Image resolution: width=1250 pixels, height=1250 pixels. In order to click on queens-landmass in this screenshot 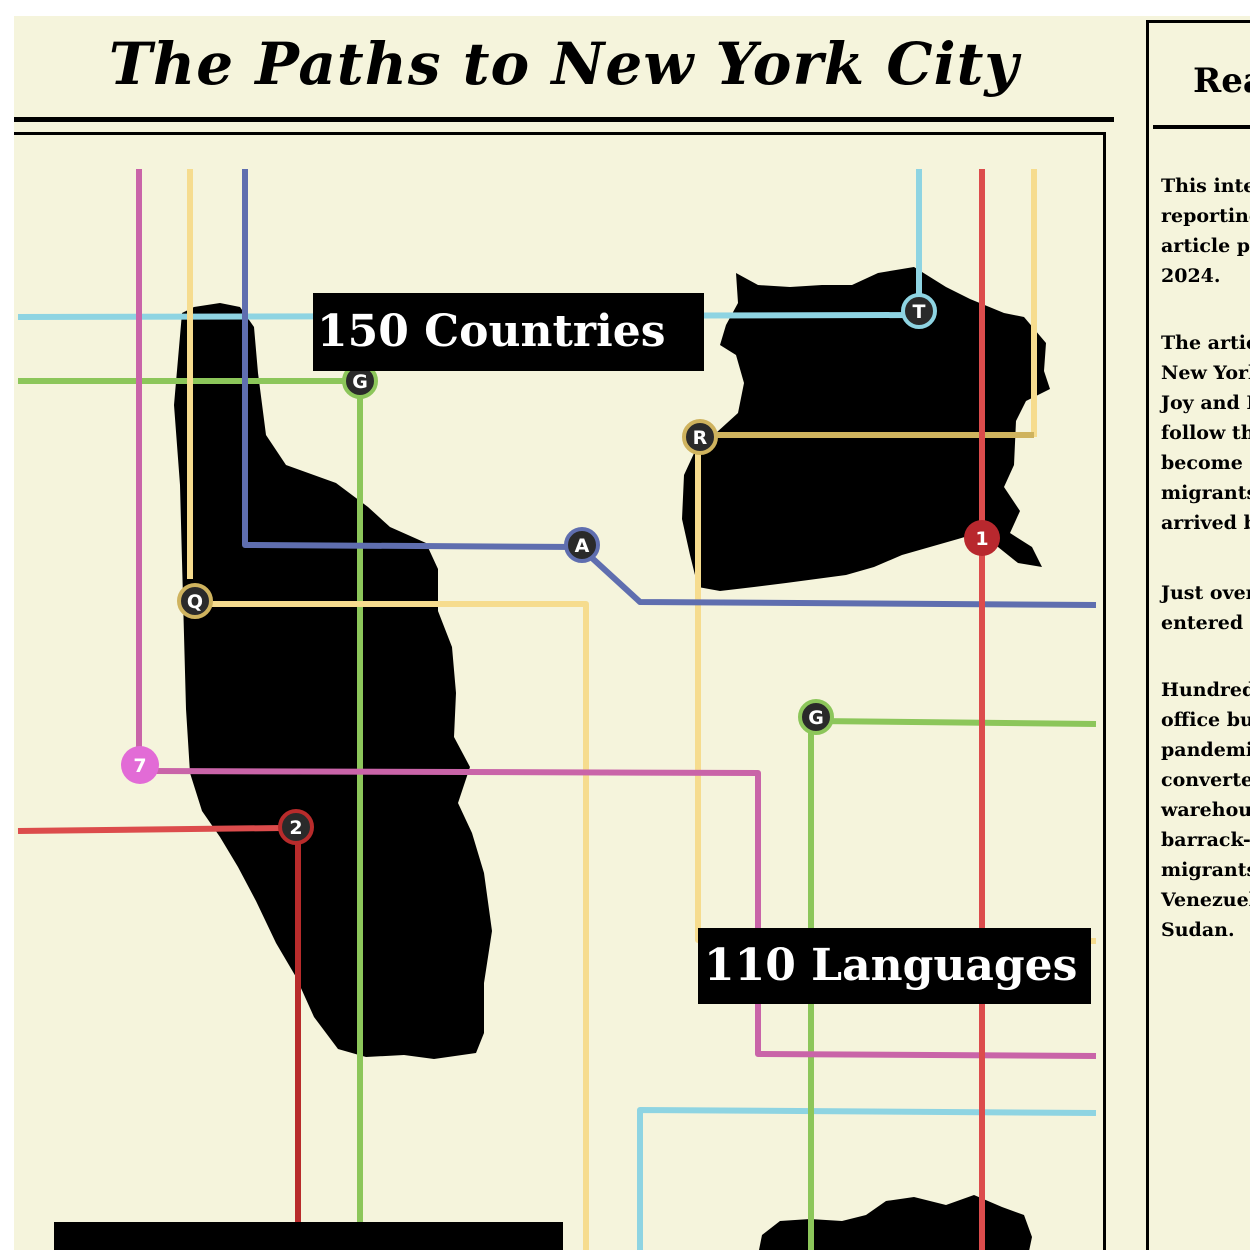, I will do `click(866, 429)`.